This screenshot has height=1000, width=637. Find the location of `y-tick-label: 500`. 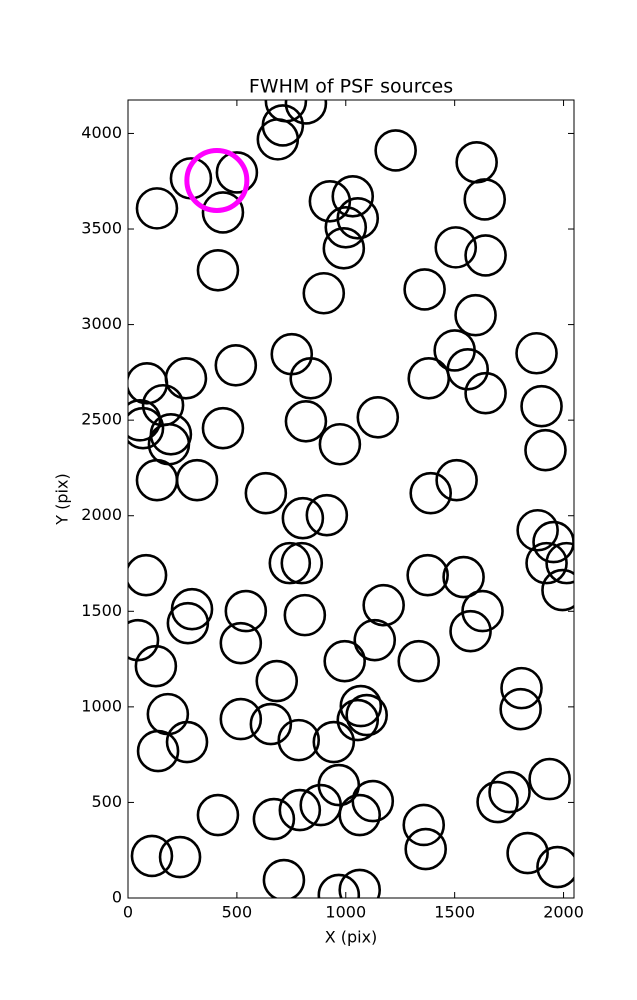

y-tick-label: 500 is located at coordinates (106, 801).